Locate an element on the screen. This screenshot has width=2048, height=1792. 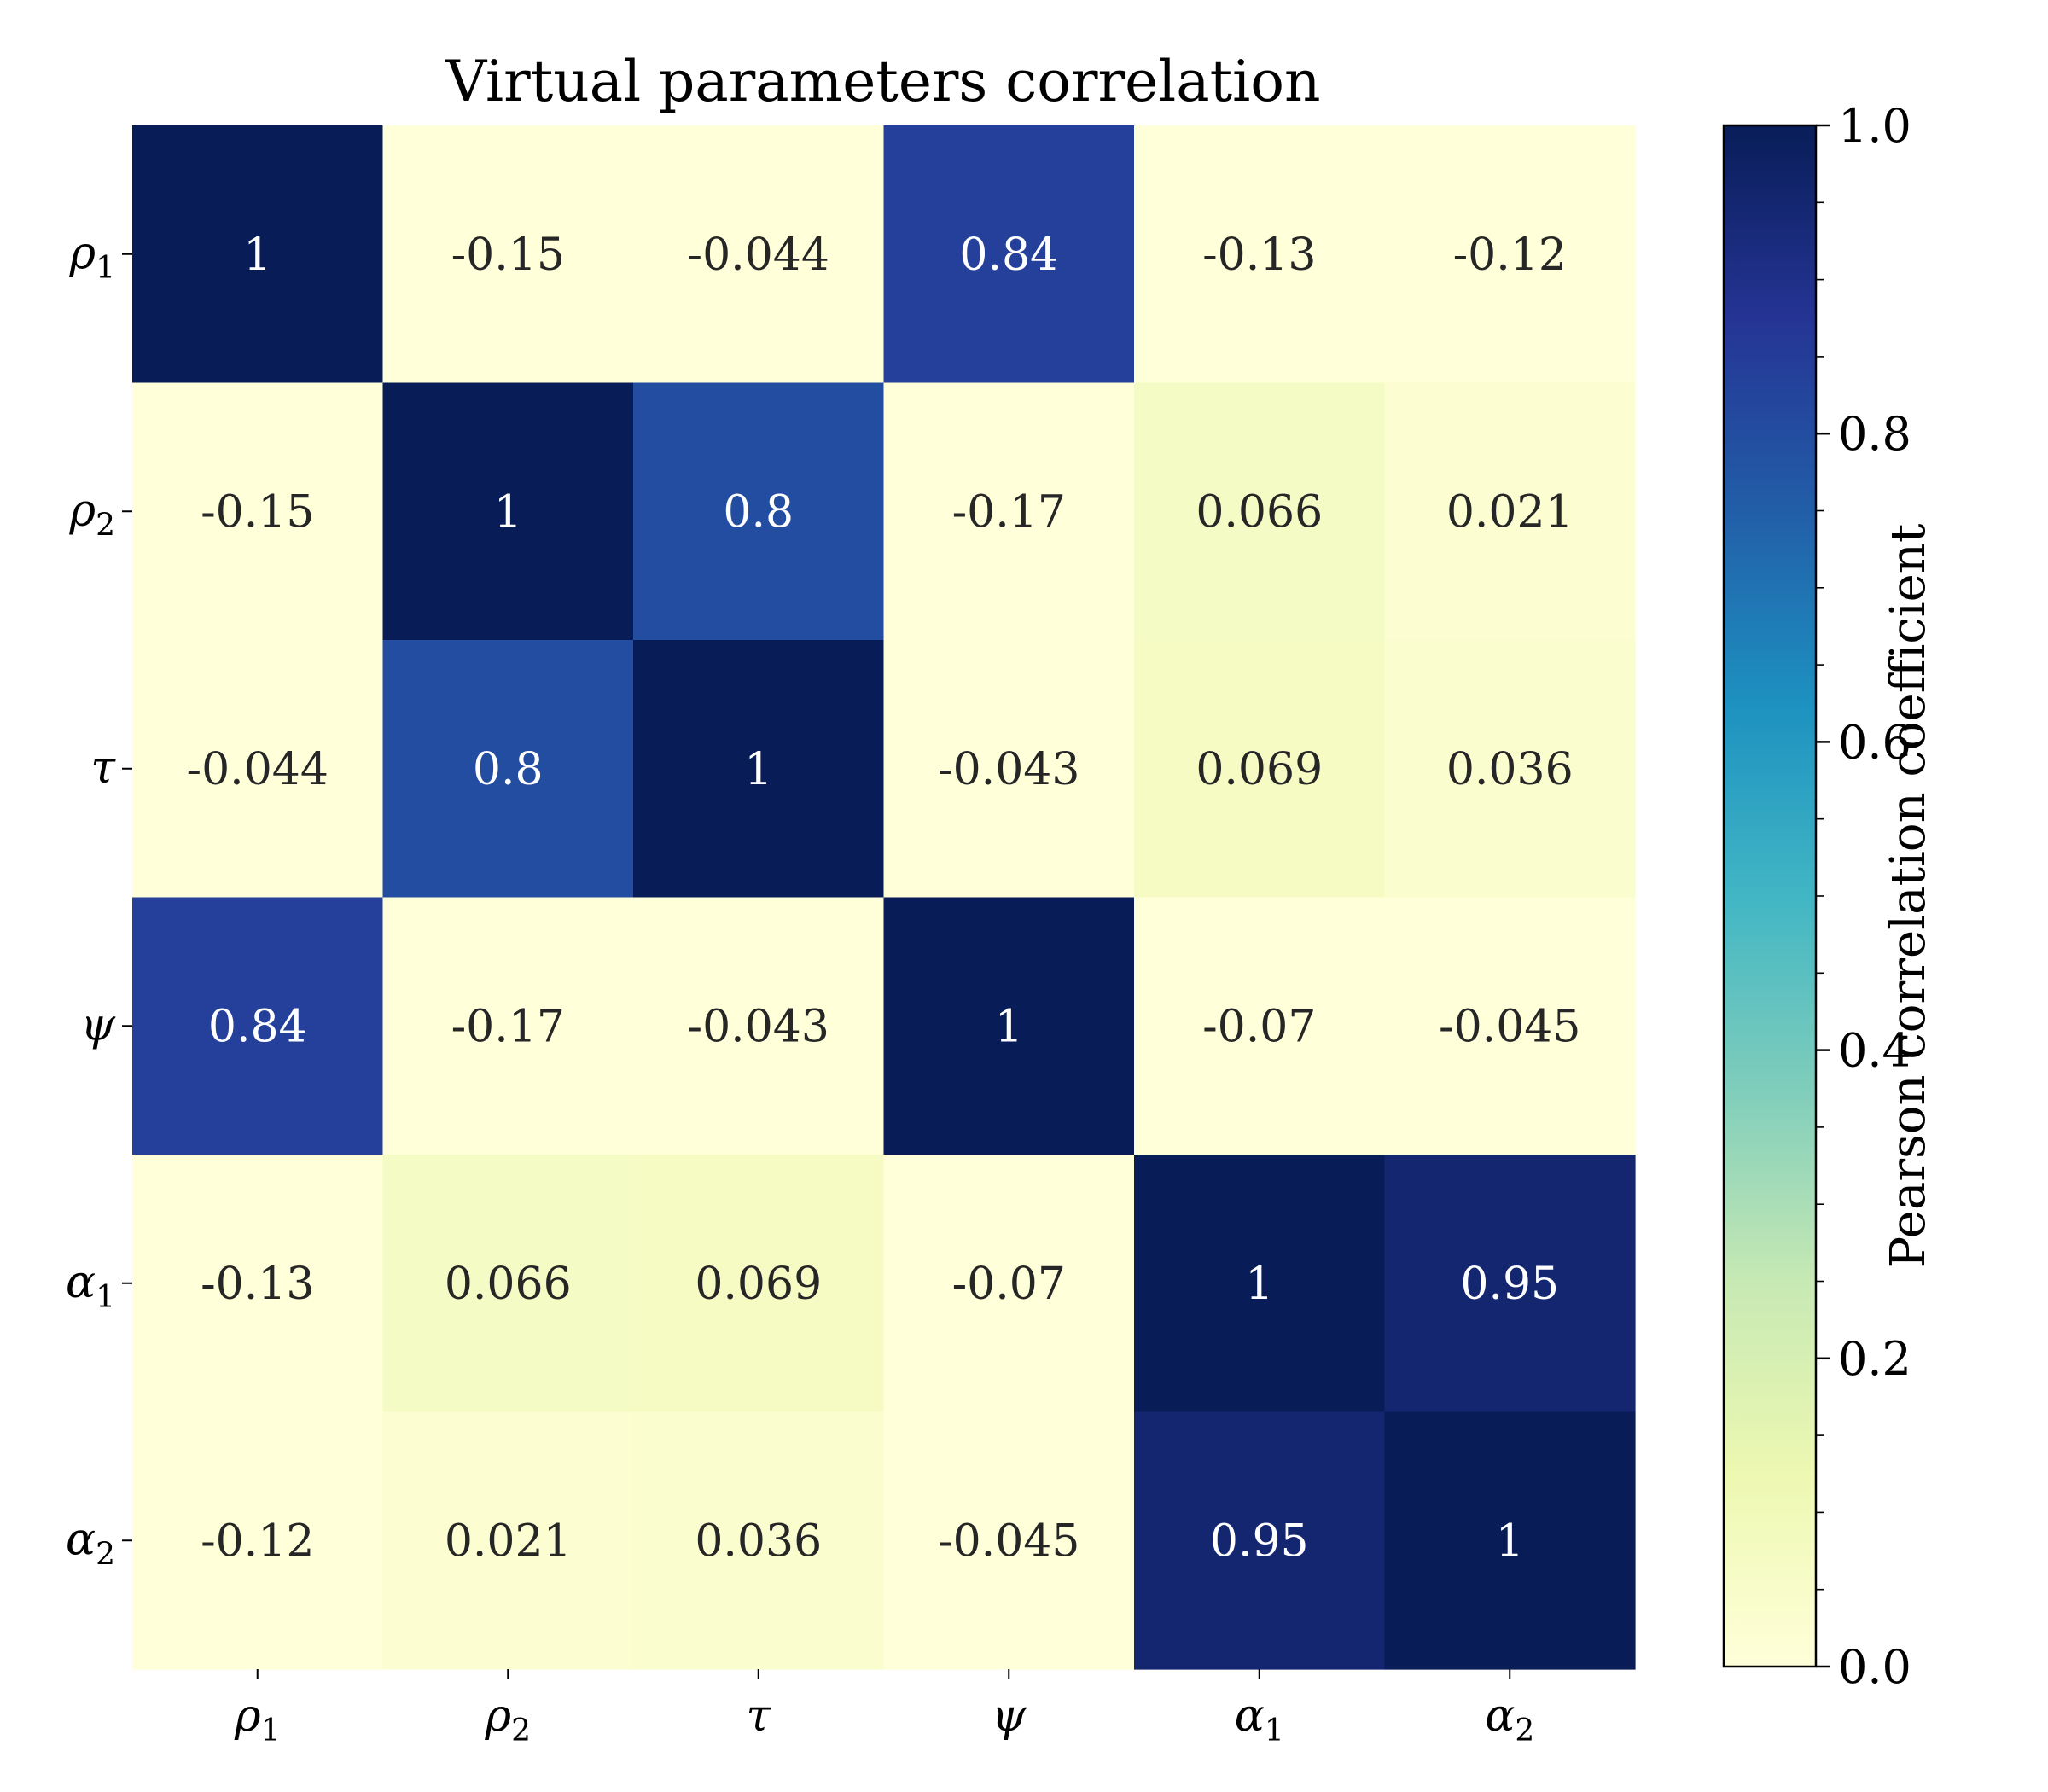
colorbar-tick-label: 0.4 is located at coordinates (1875, 1051).